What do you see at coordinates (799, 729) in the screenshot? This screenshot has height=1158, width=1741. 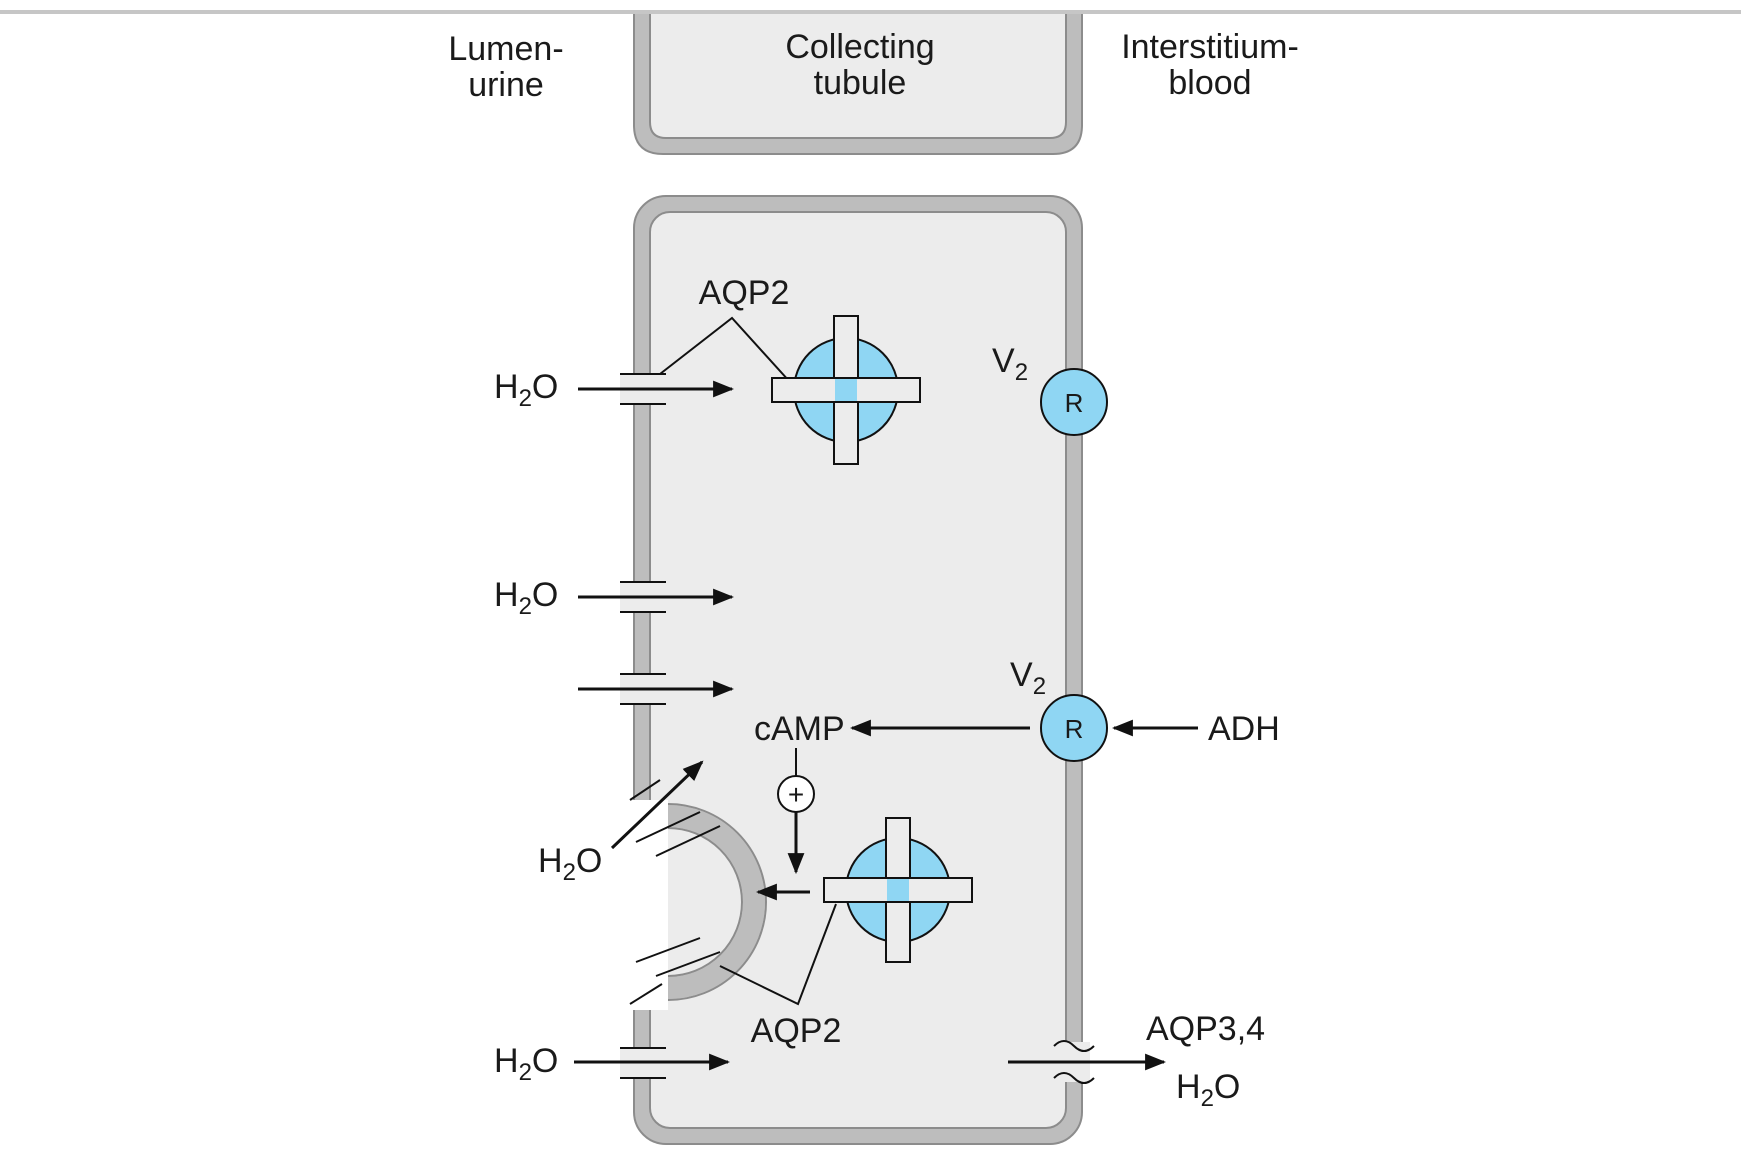 I see `camp-label: cAMP` at bounding box center [799, 729].